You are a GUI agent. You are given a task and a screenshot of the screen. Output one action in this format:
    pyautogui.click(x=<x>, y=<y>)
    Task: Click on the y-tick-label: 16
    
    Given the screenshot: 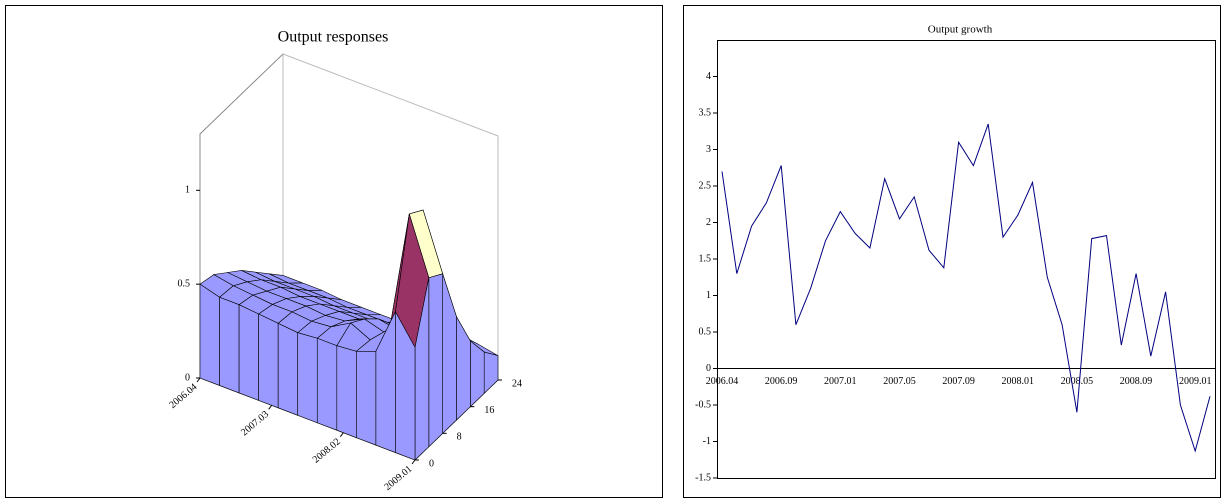 What is the action you would take?
    pyautogui.click(x=489, y=410)
    